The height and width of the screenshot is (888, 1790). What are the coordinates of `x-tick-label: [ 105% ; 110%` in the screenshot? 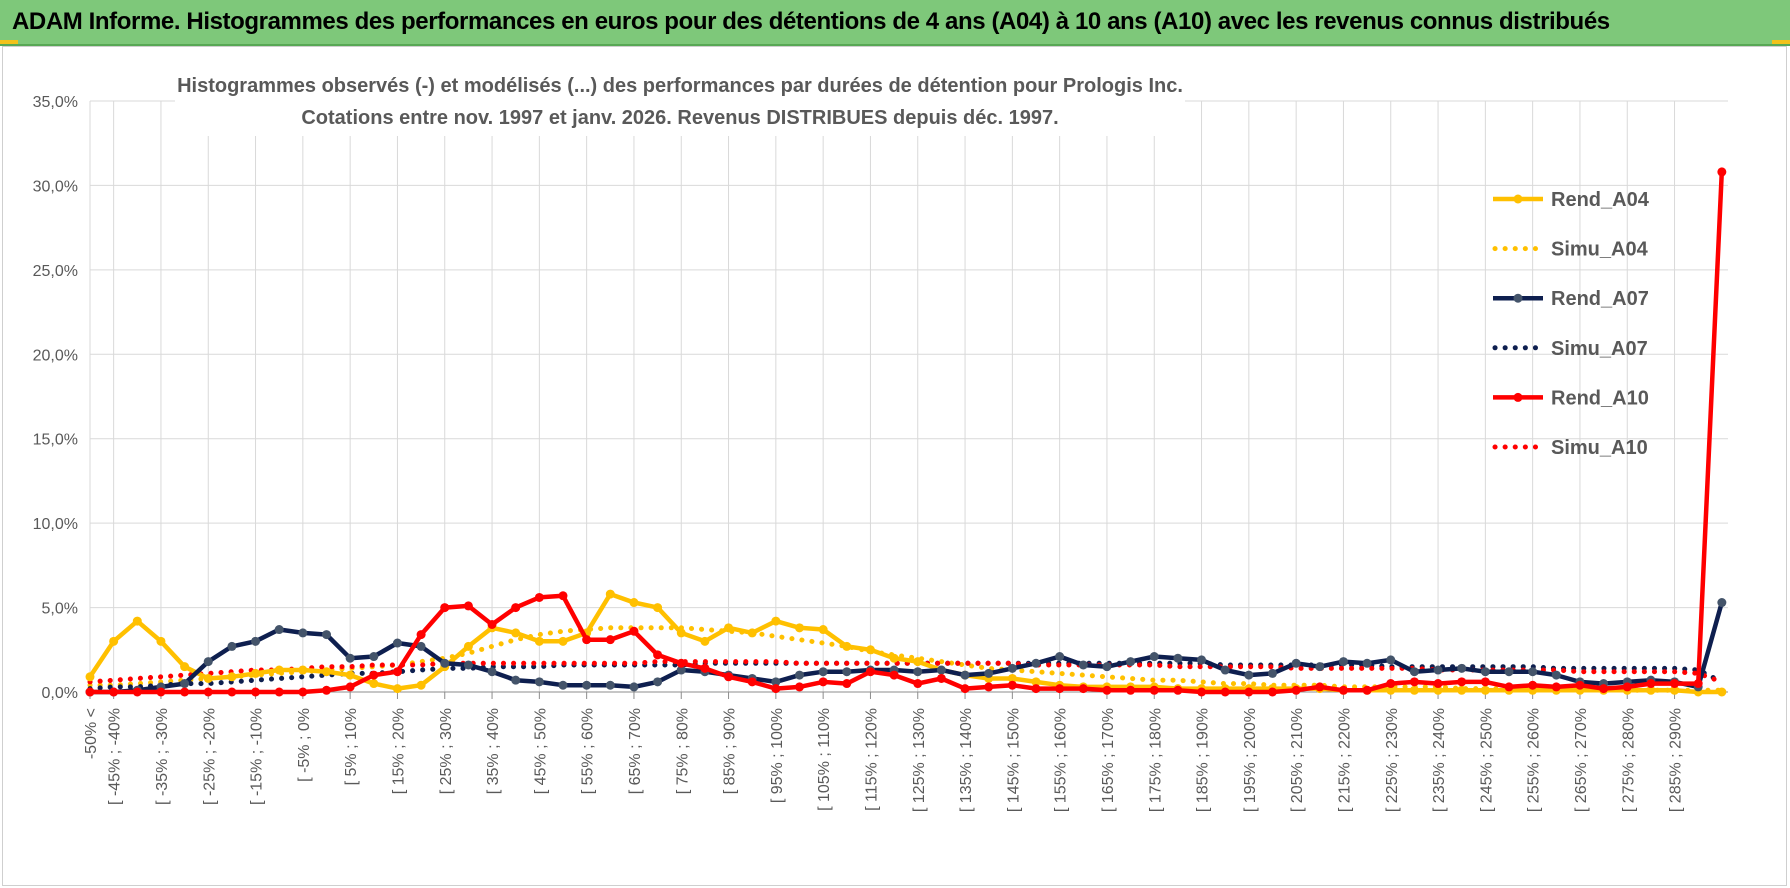 It's located at (824, 759).